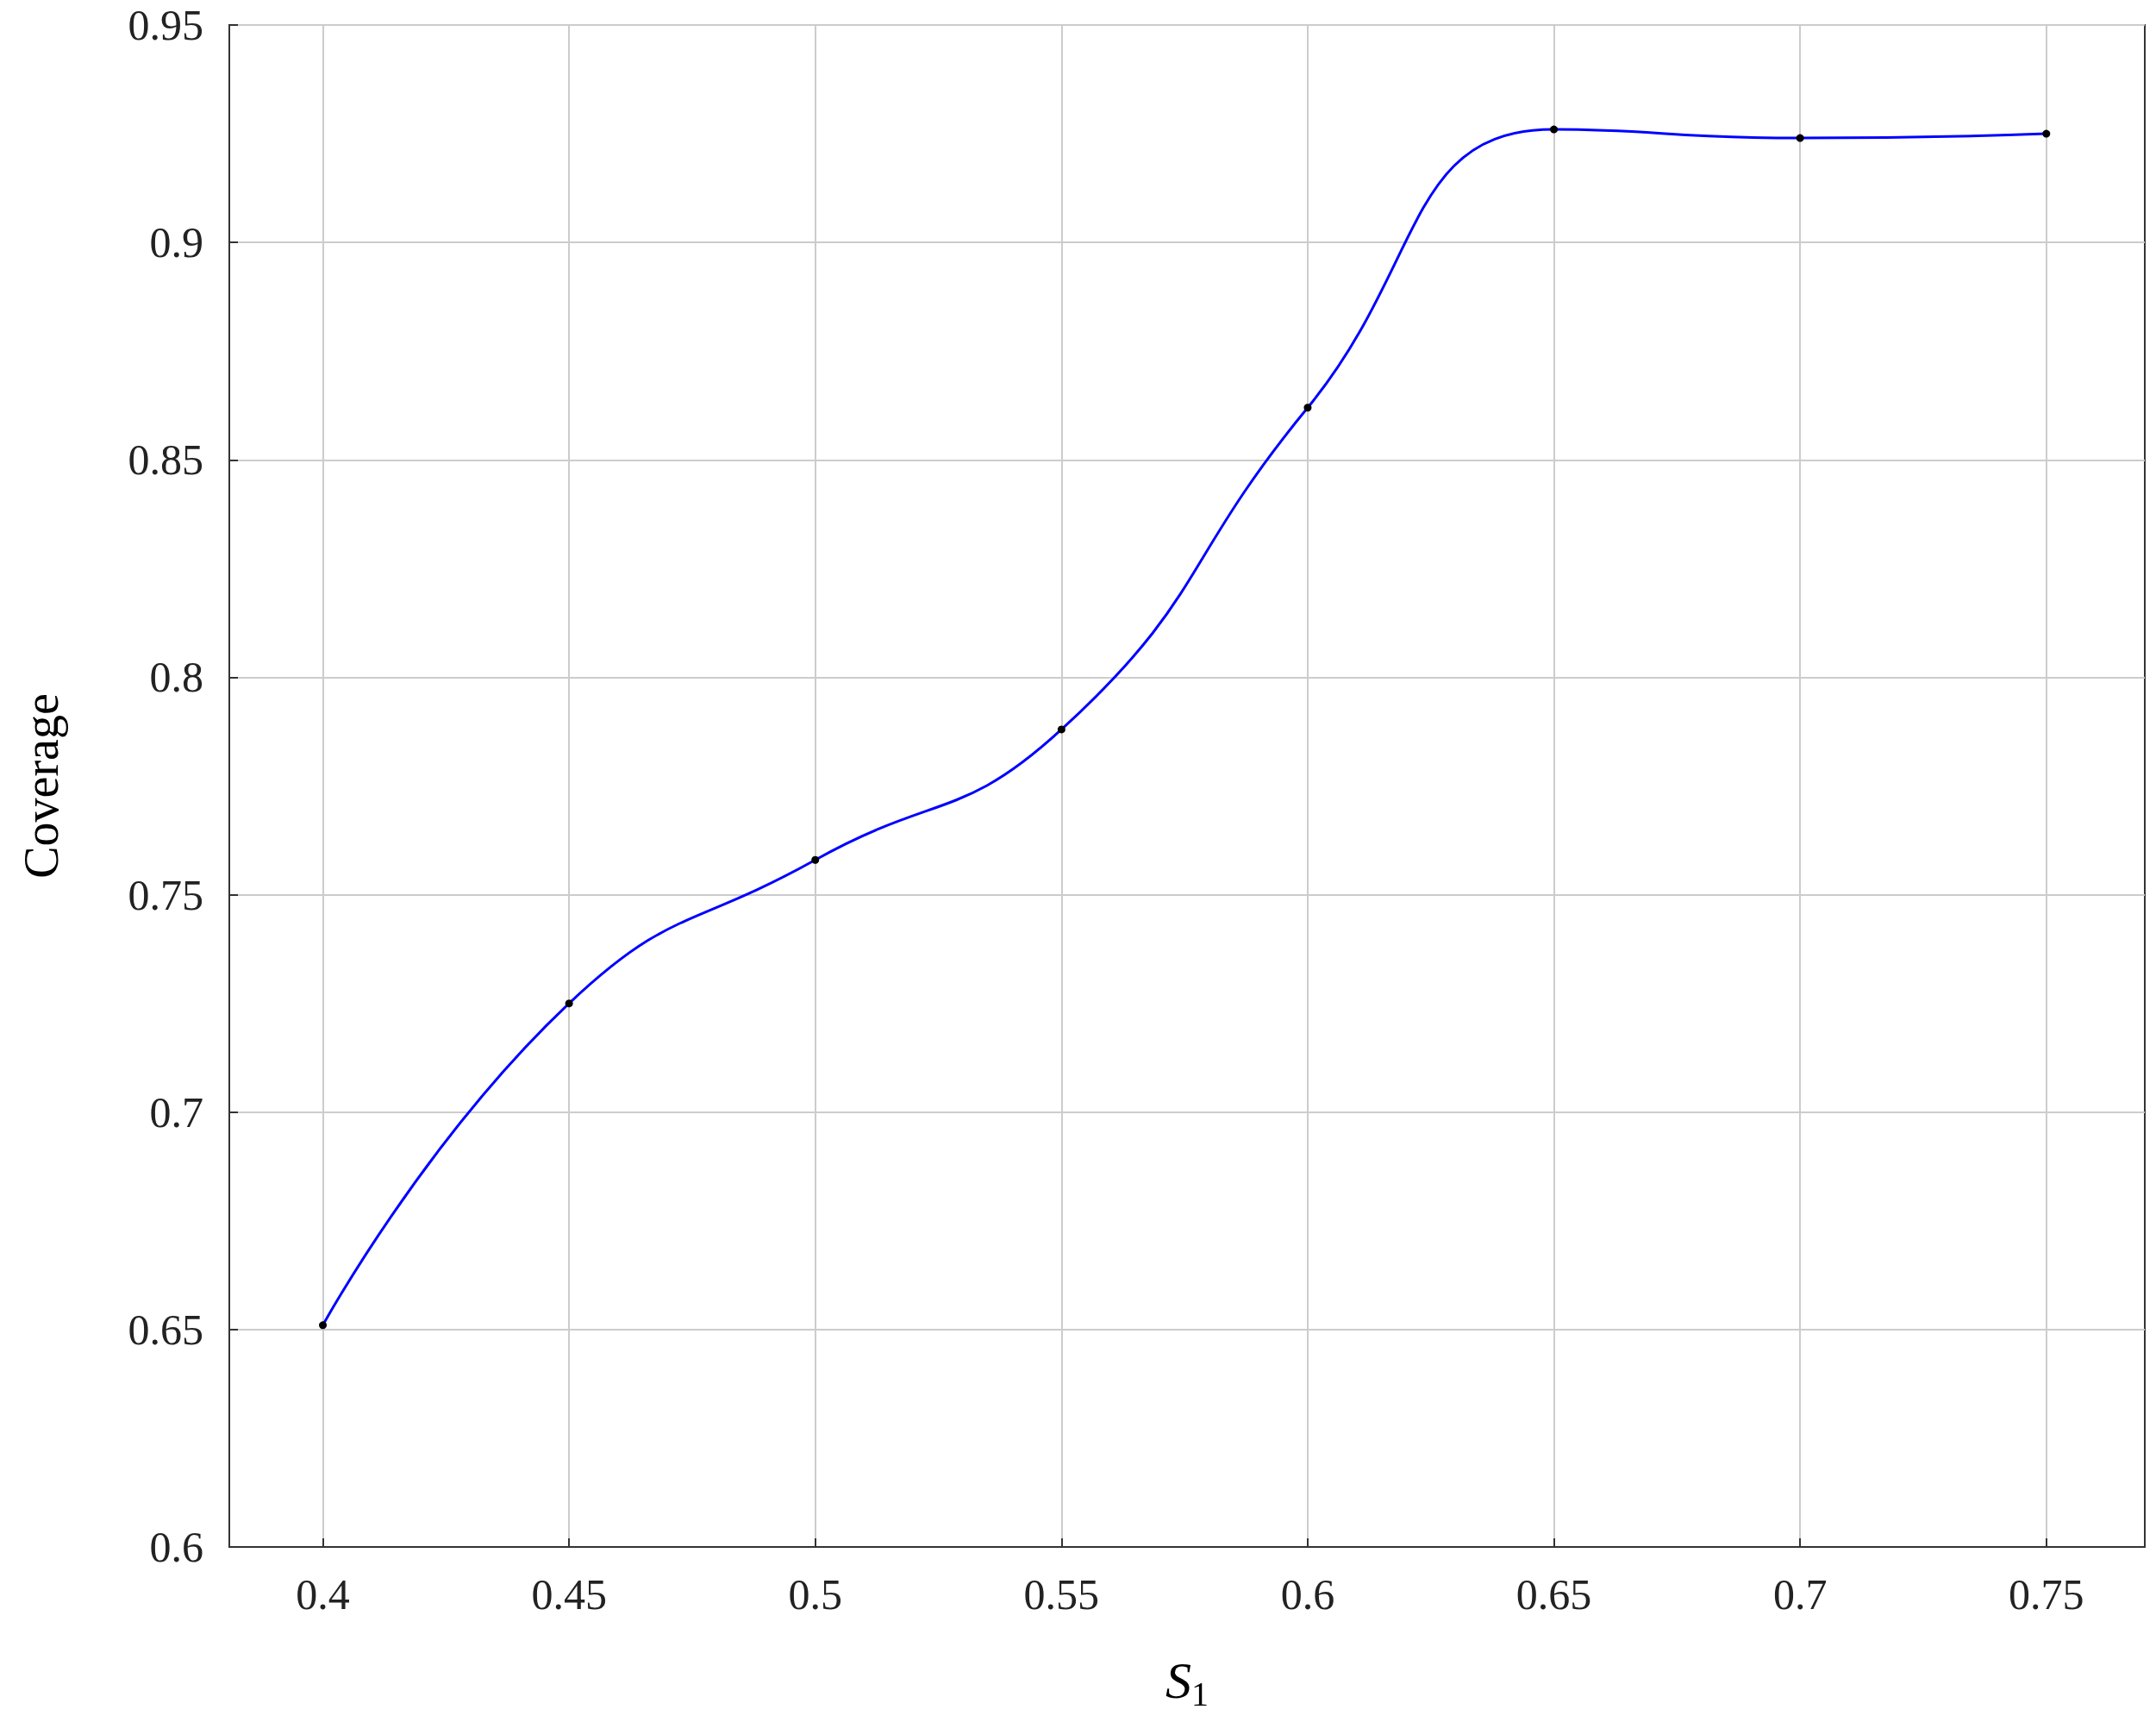 This screenshot has height=1722, width=2156. What do you see at coordinates (165, 25) in the screenshot?
I see `y-tick-label: 0.95` at bounding box center [165, 25].